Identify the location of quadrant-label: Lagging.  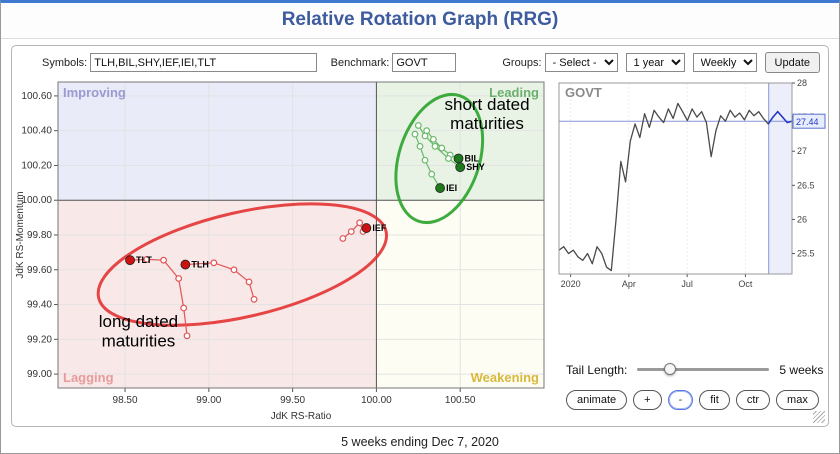
(88, 377).